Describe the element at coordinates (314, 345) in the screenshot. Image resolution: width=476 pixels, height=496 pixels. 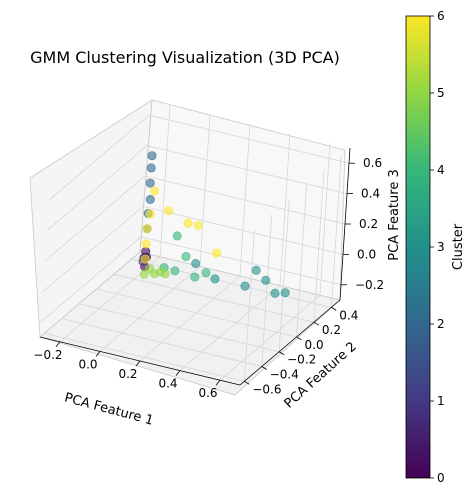
I see `y-tick-label: 0.0` at that location.